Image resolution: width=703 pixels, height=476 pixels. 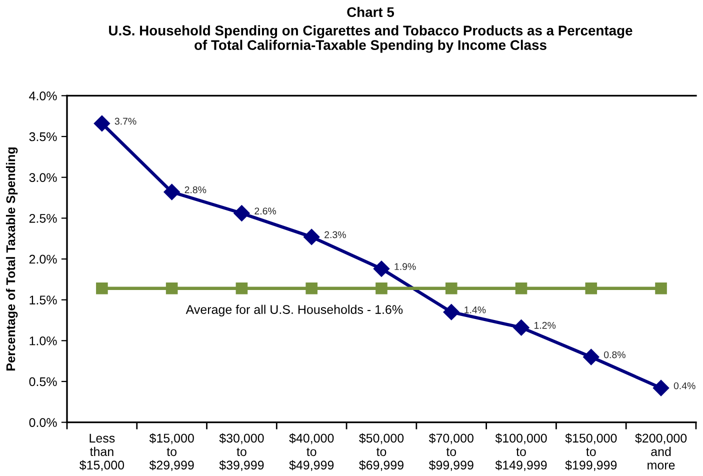 What do you see at coordinates (661, 451) in the screenshot?
I see `x-tick-label: $200,000 and more` at bounding box center [661, 451].